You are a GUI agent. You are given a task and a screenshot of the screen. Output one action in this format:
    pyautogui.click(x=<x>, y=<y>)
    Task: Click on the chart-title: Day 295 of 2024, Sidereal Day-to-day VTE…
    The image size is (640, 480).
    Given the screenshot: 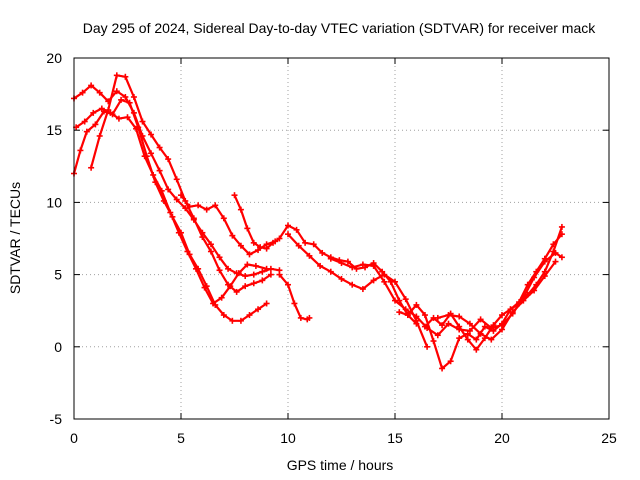 What is the action you would take?
    pyautogui.click(x=339, y=28)
    